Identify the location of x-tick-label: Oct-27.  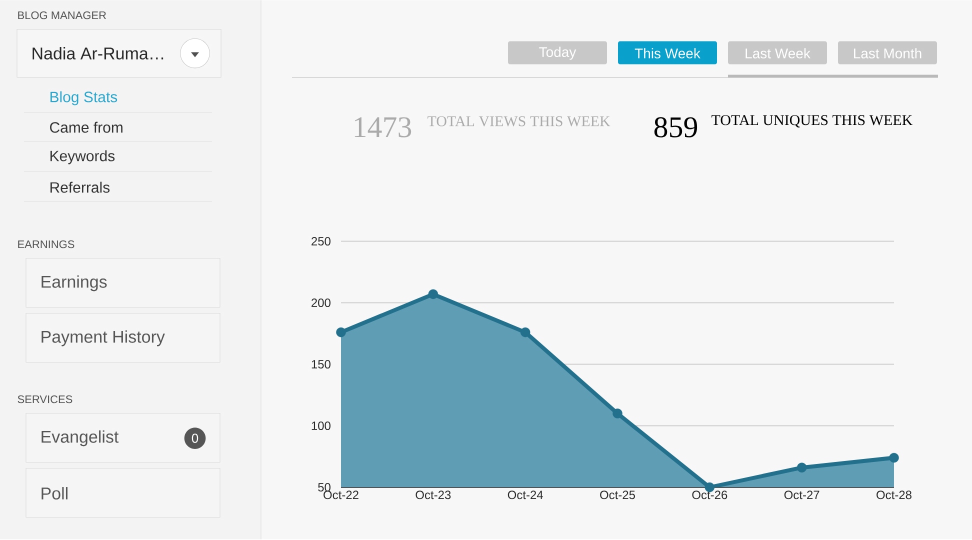
(802, 495).